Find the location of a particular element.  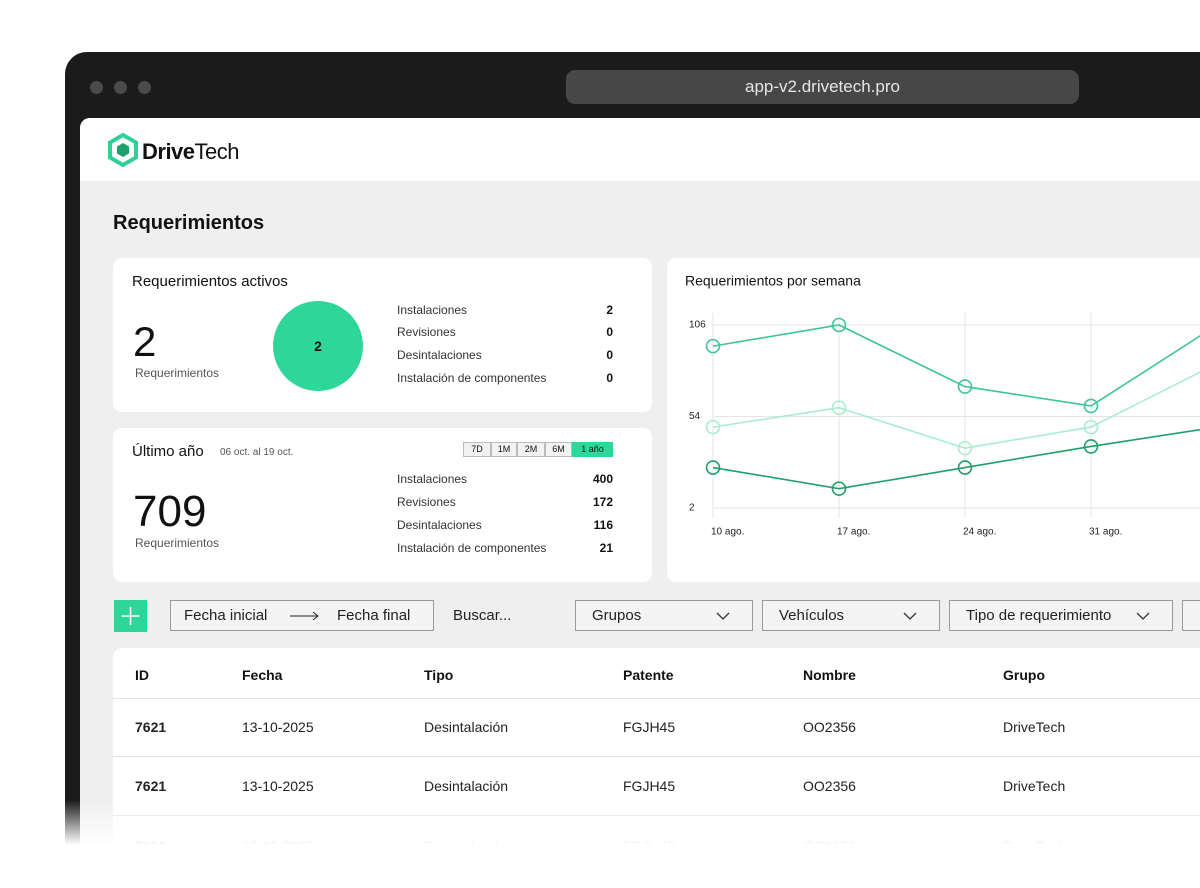

page-title: Requerimientos is located at coordinates (189, 223).